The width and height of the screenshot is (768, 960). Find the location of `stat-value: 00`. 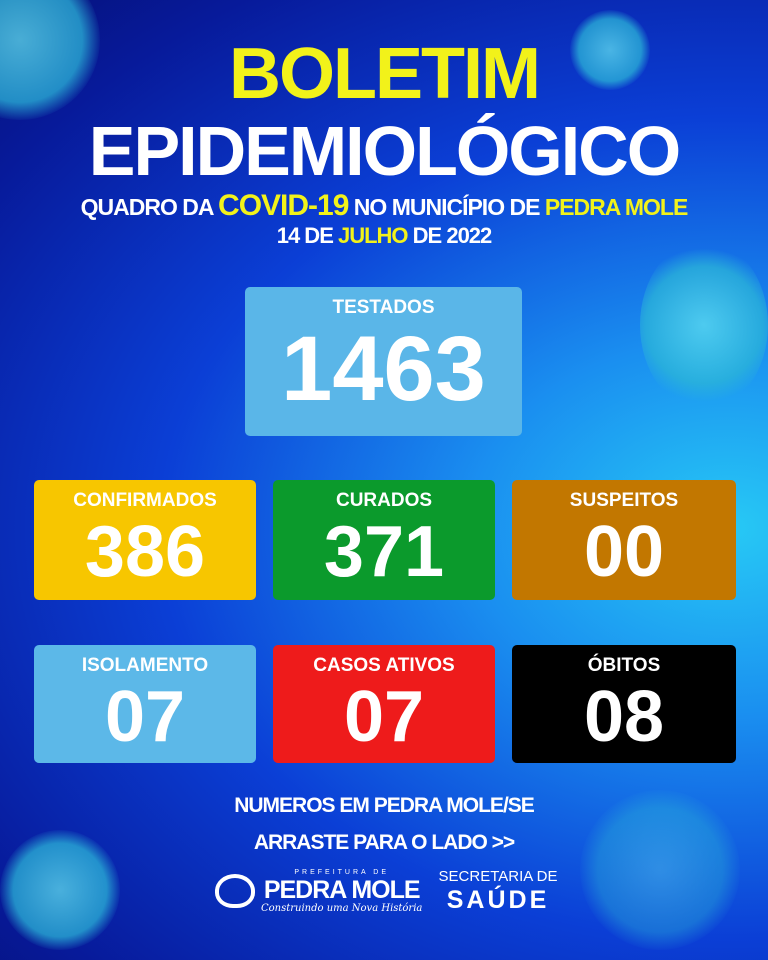

stat-value: 00 is located at coordinates (624, 552).